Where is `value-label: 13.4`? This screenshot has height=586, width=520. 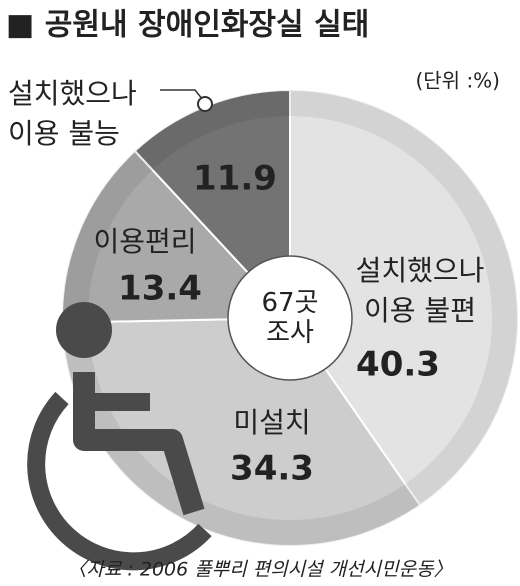
value-label: 13.4 is located at coordinates (160, 289).